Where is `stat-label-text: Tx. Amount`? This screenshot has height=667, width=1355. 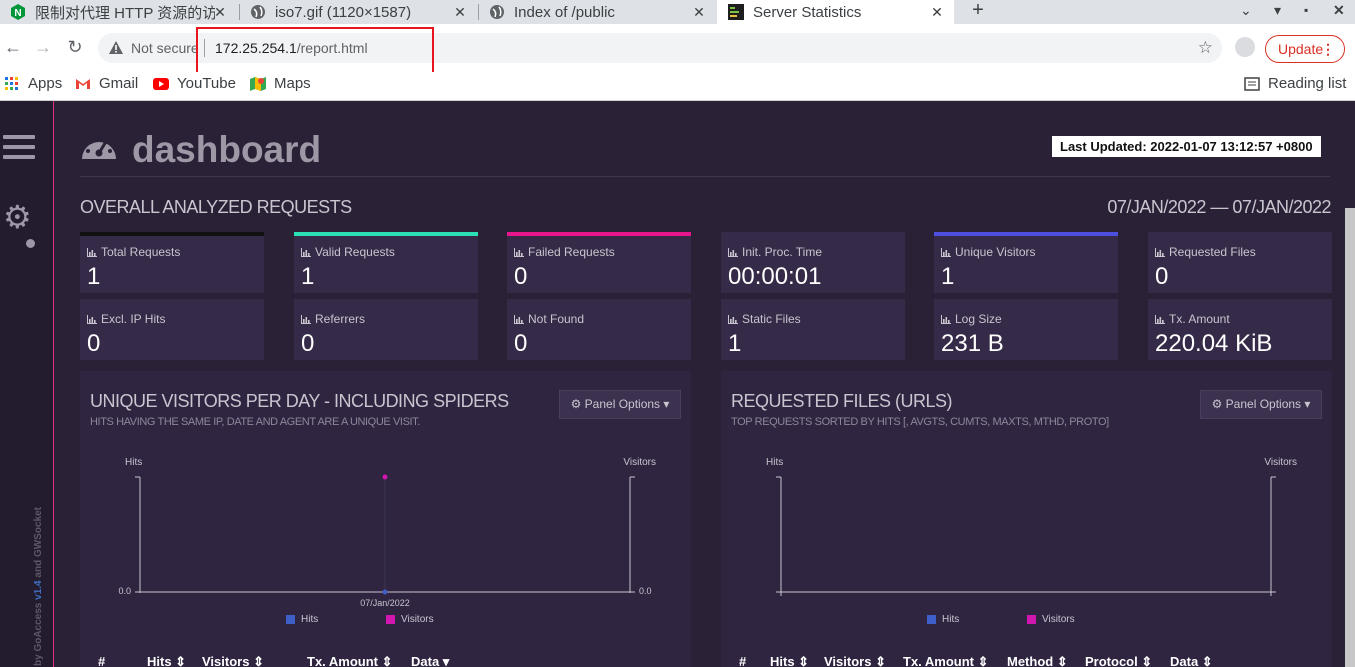
stat-label-text: Tx. Amount is located at coordinates (1199, 319).